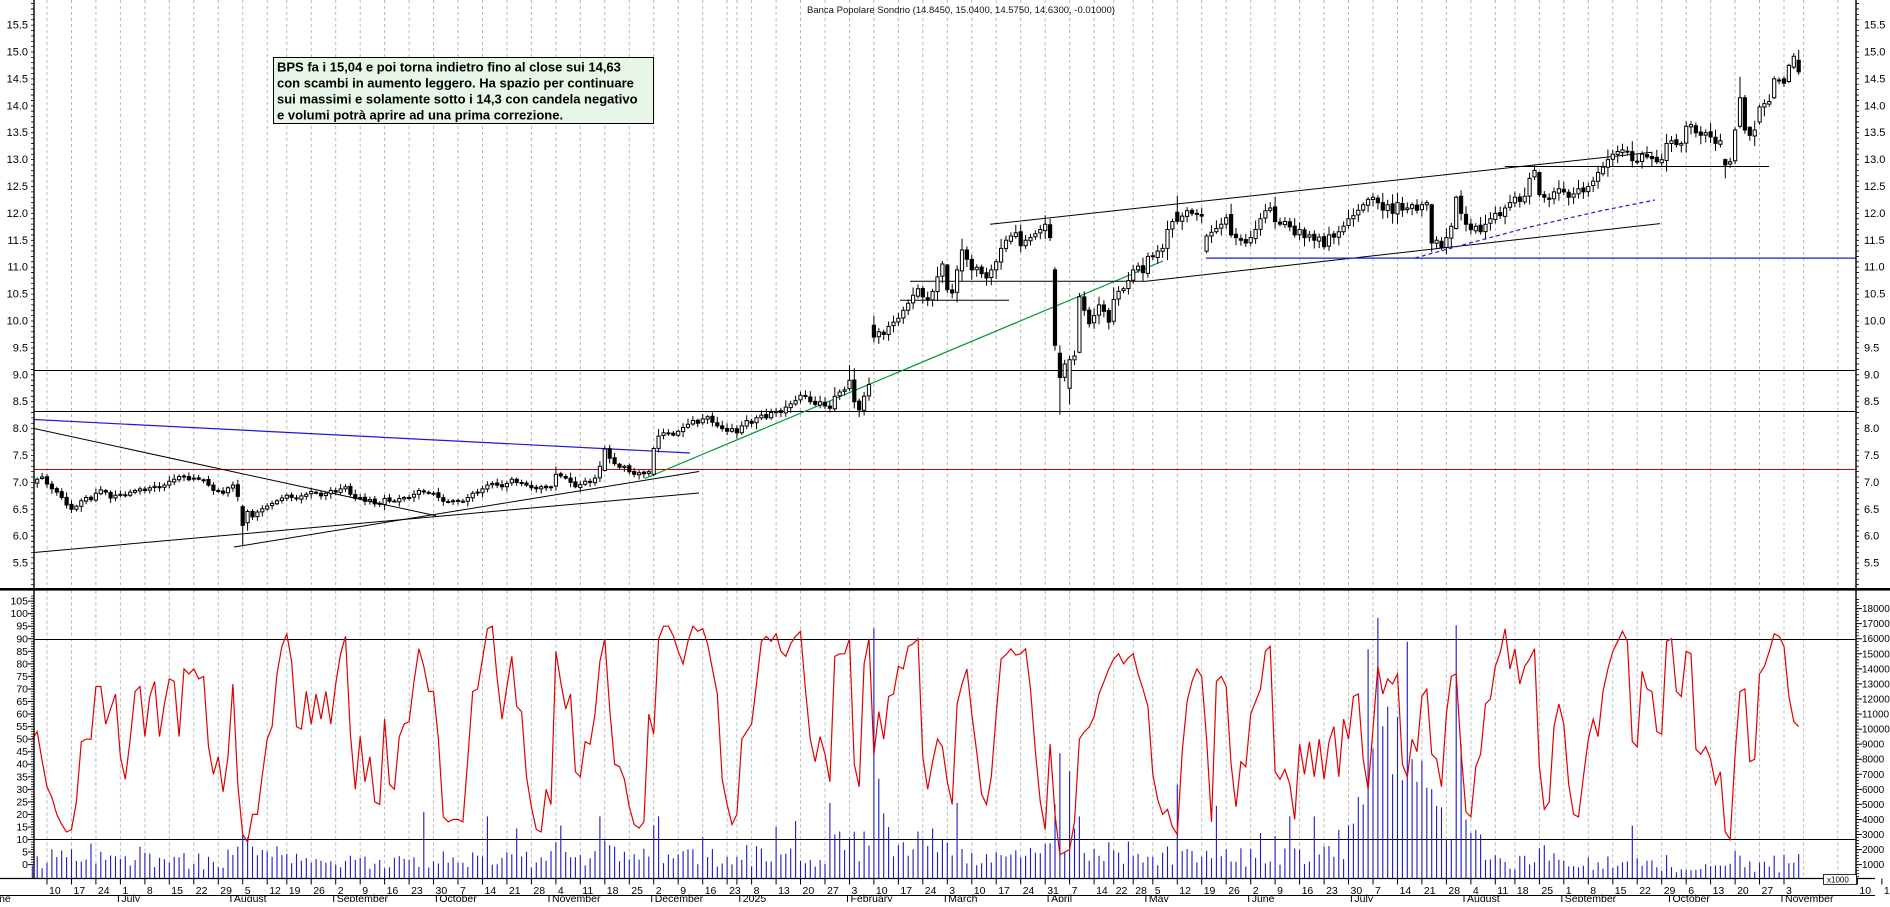 This screenshot has height=907, width=1890. Describe the element at coordinates (1873, 790) in the screenshot. I see `svg-text: 6000` at that location.